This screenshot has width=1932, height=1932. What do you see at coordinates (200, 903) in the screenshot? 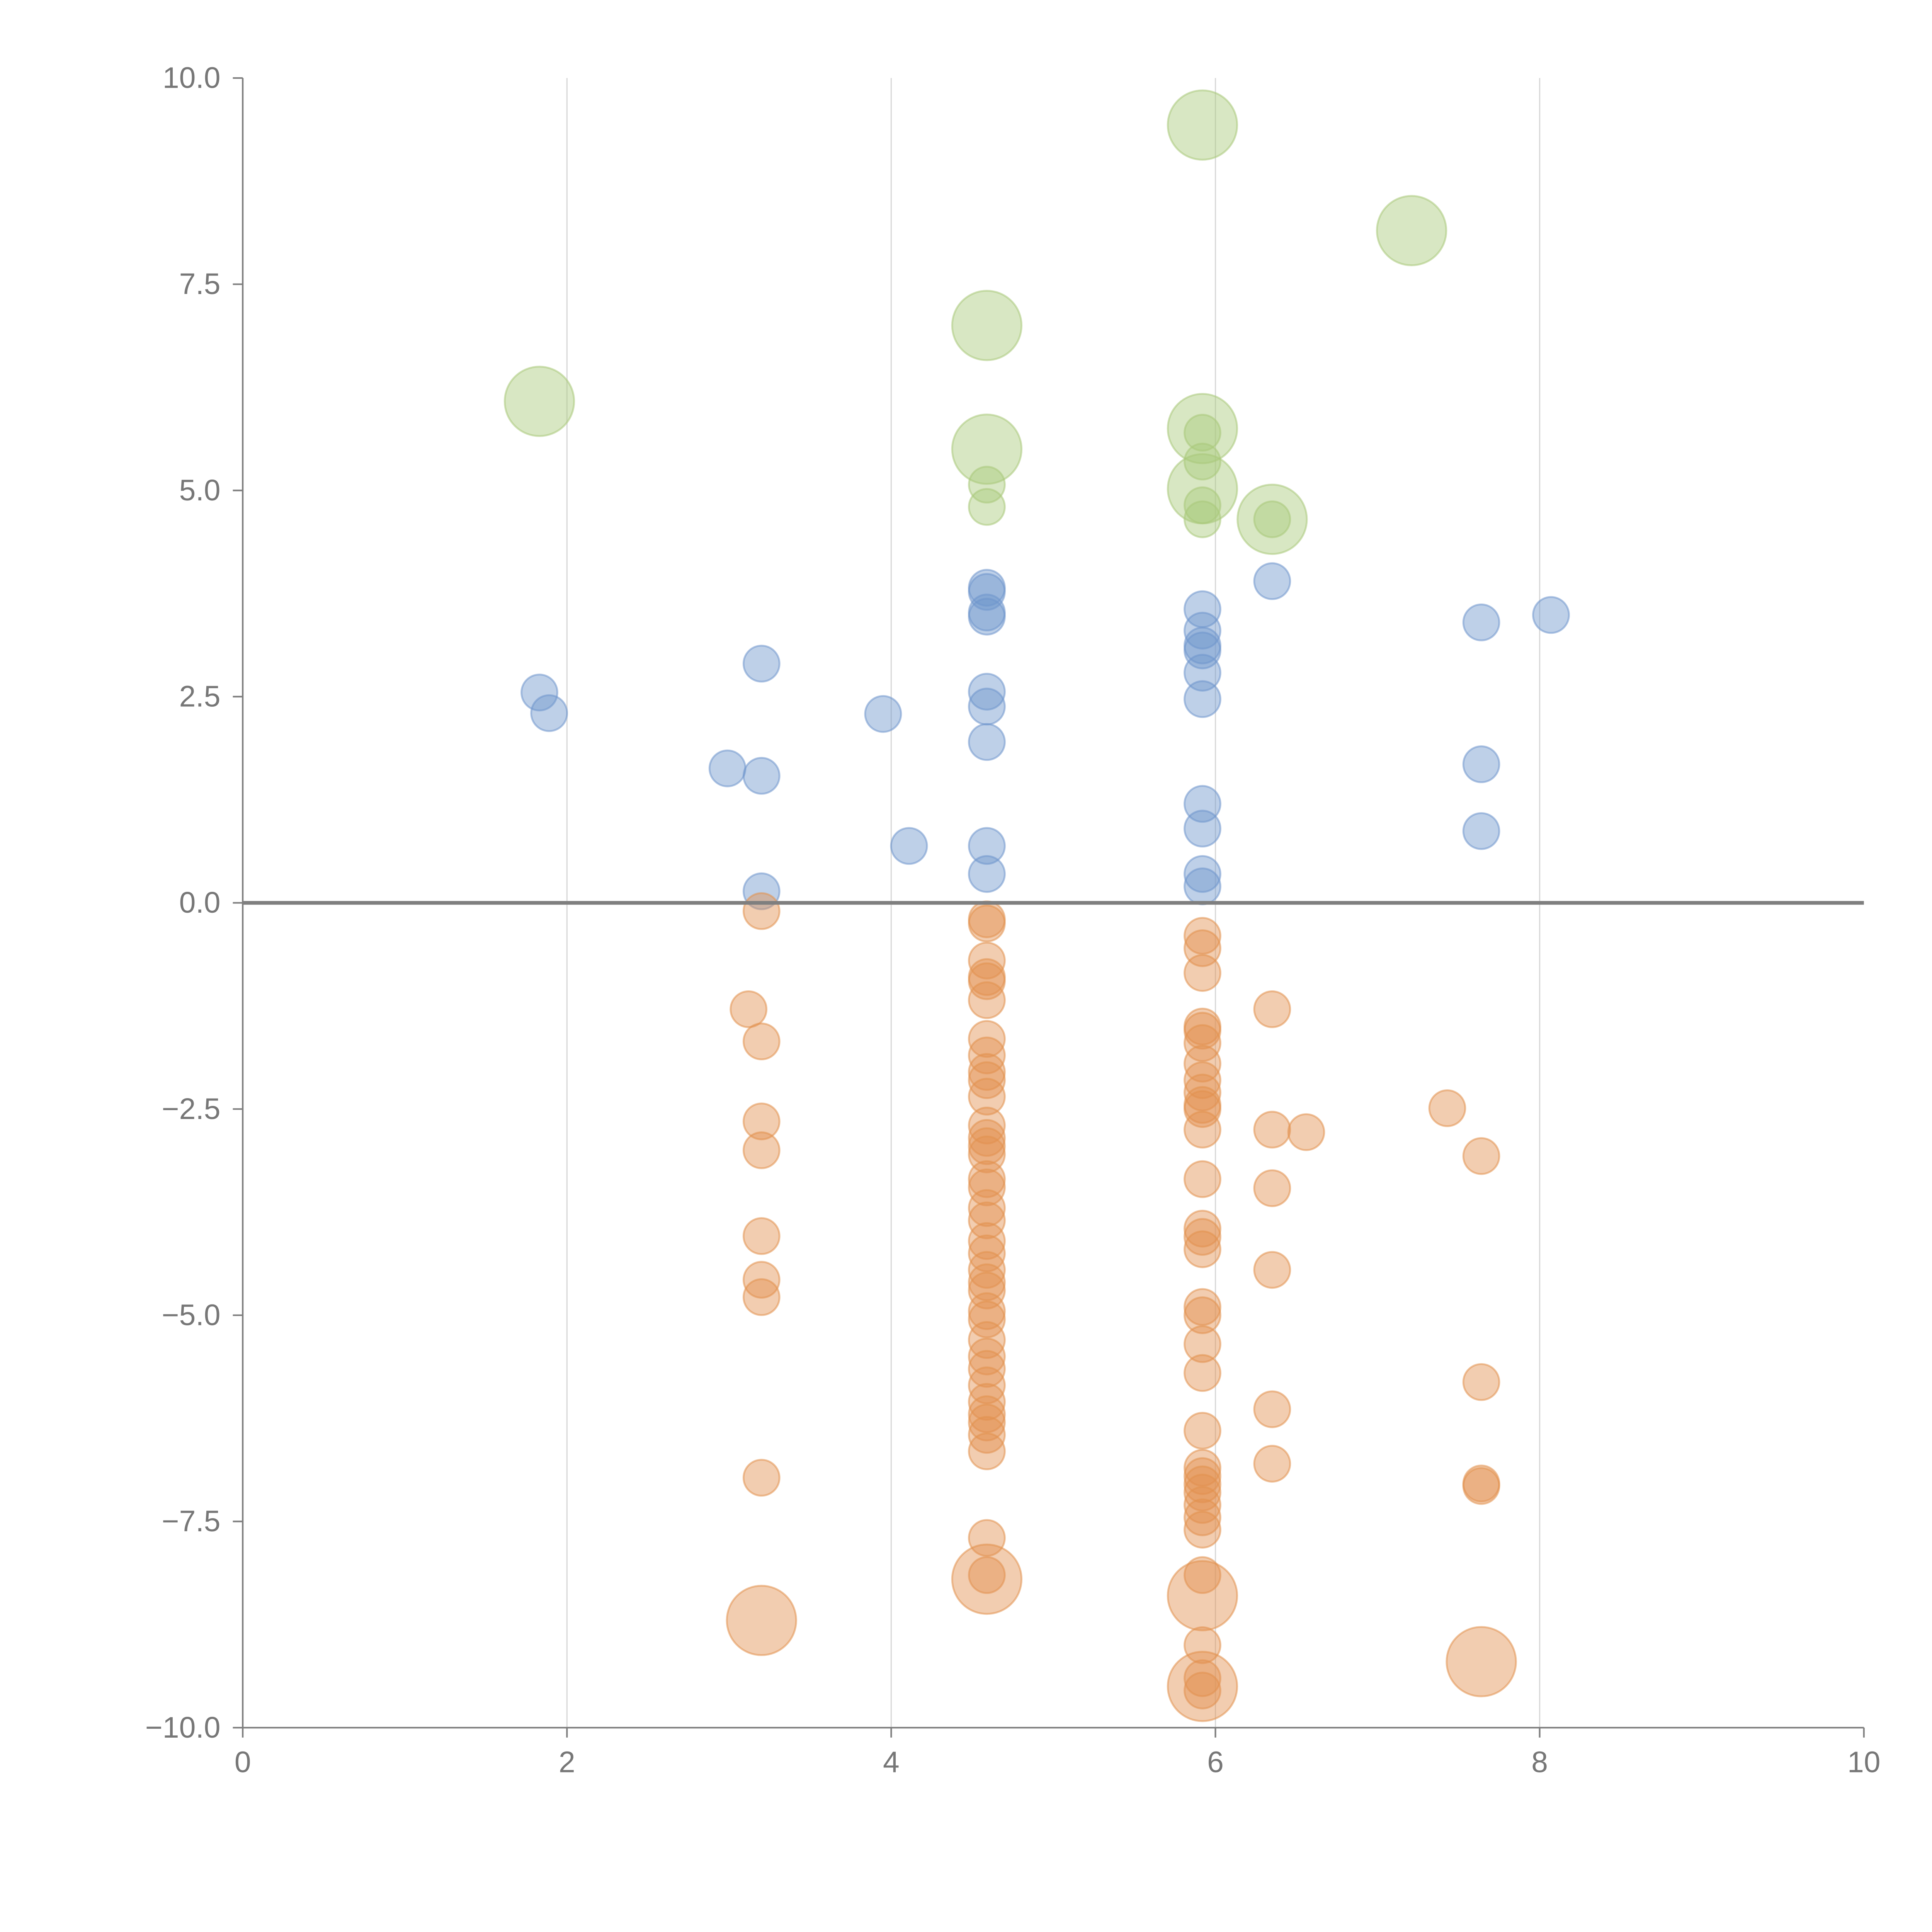
I see `y-tick-label: 0.0` at bounding box center [200, 903].